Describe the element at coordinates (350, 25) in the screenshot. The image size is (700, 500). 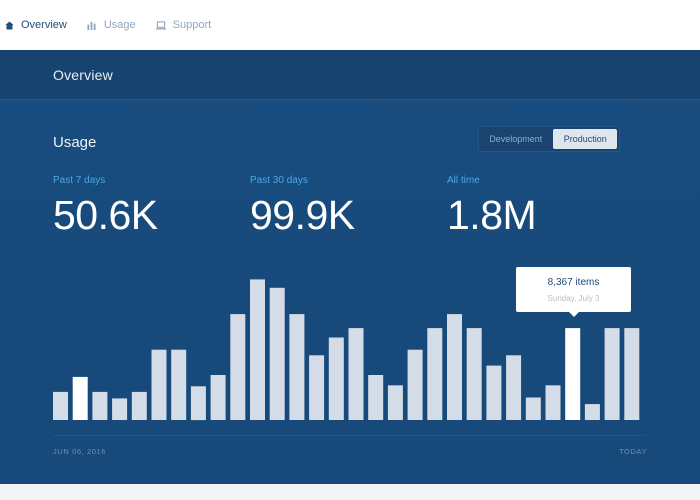
I see `top-navigation: Overview Usage Support` at that location.